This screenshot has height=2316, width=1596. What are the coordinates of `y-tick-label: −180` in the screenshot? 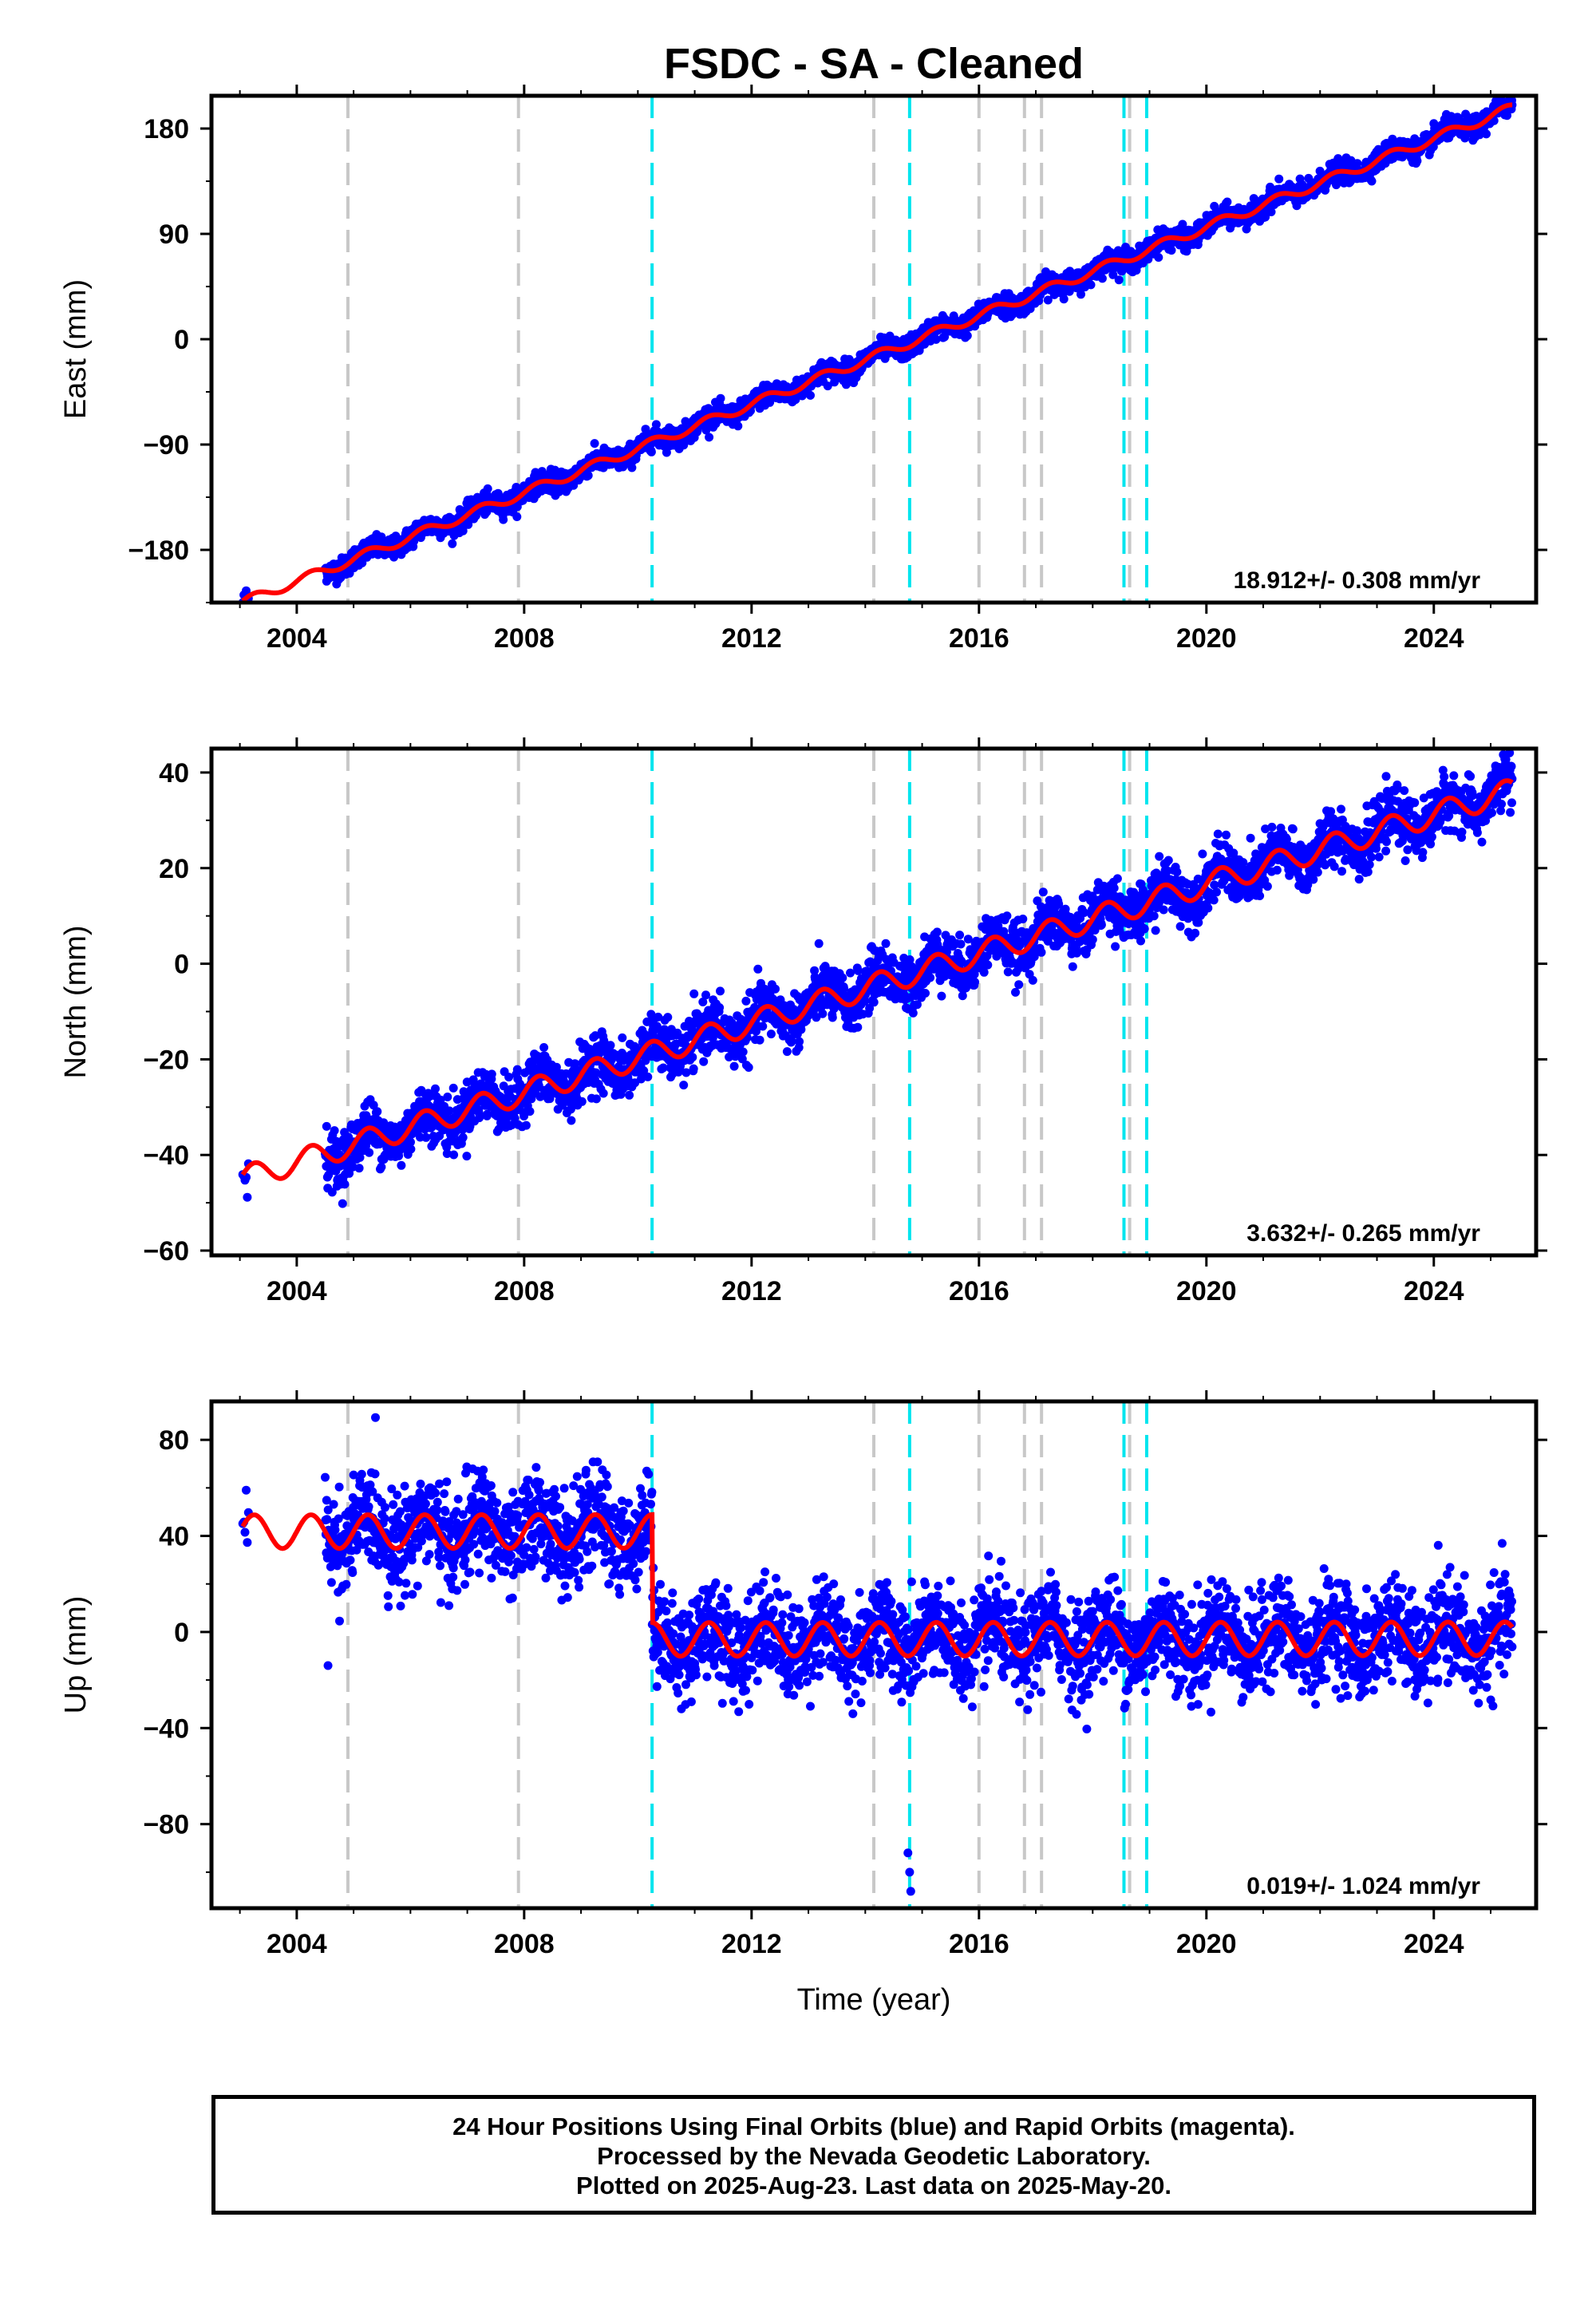 It's located at (158, 551).